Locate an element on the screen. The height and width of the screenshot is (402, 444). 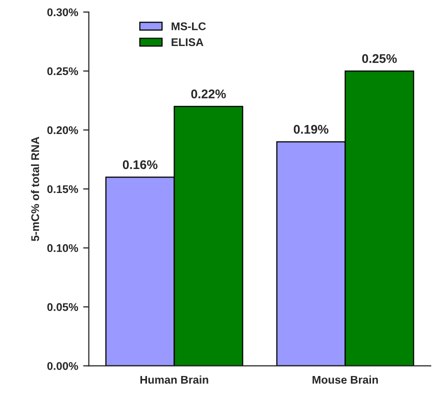
data-label: 0.25% is located at coordinates (379, 58).